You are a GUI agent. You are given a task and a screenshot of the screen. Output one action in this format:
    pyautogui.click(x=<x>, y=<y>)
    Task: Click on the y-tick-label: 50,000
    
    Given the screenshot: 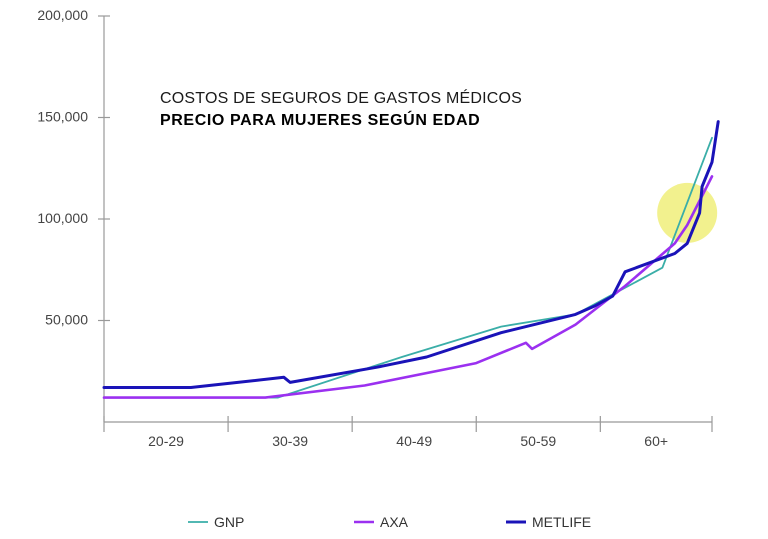 What is the action you would take?
    pyautogui.click(x=66, y=320)
    